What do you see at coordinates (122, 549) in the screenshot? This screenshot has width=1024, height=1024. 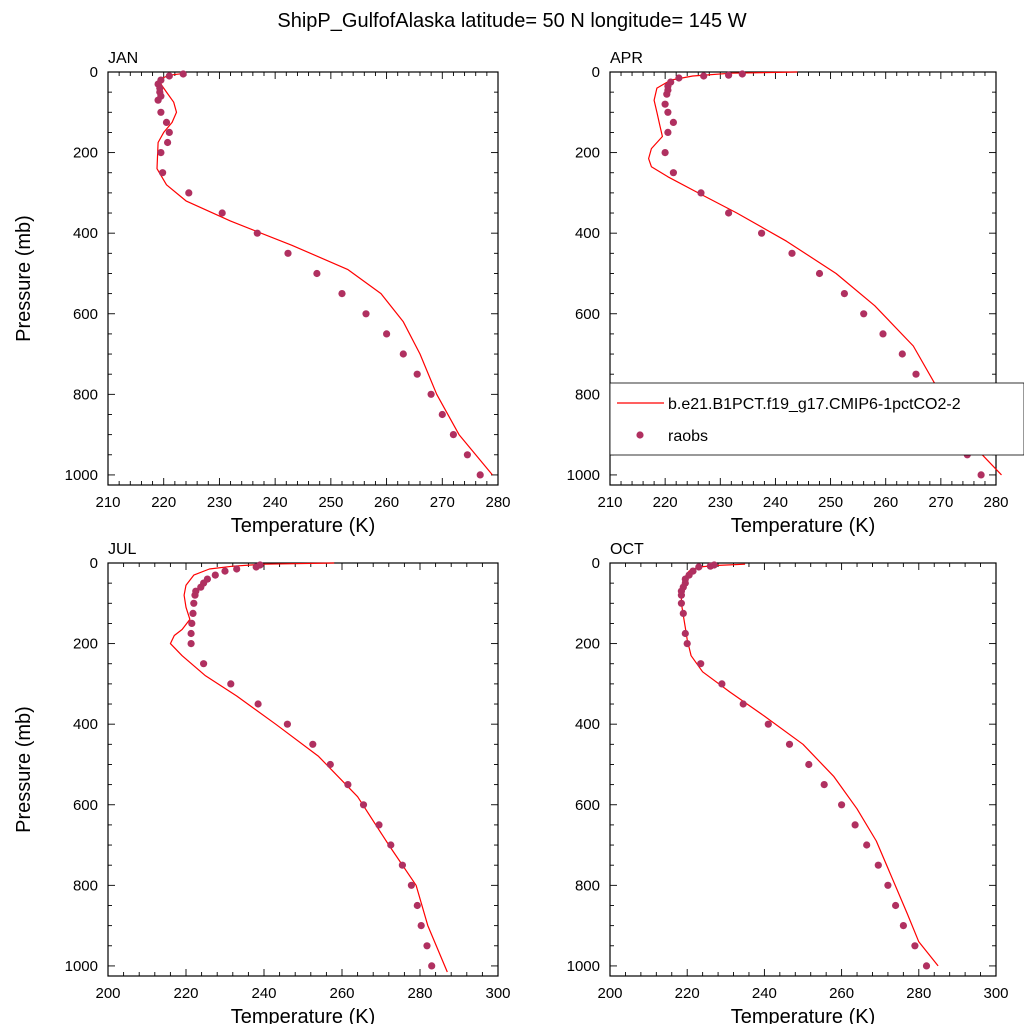 I see `panel-title-jul: JUL` at bounding box center [122, 549].